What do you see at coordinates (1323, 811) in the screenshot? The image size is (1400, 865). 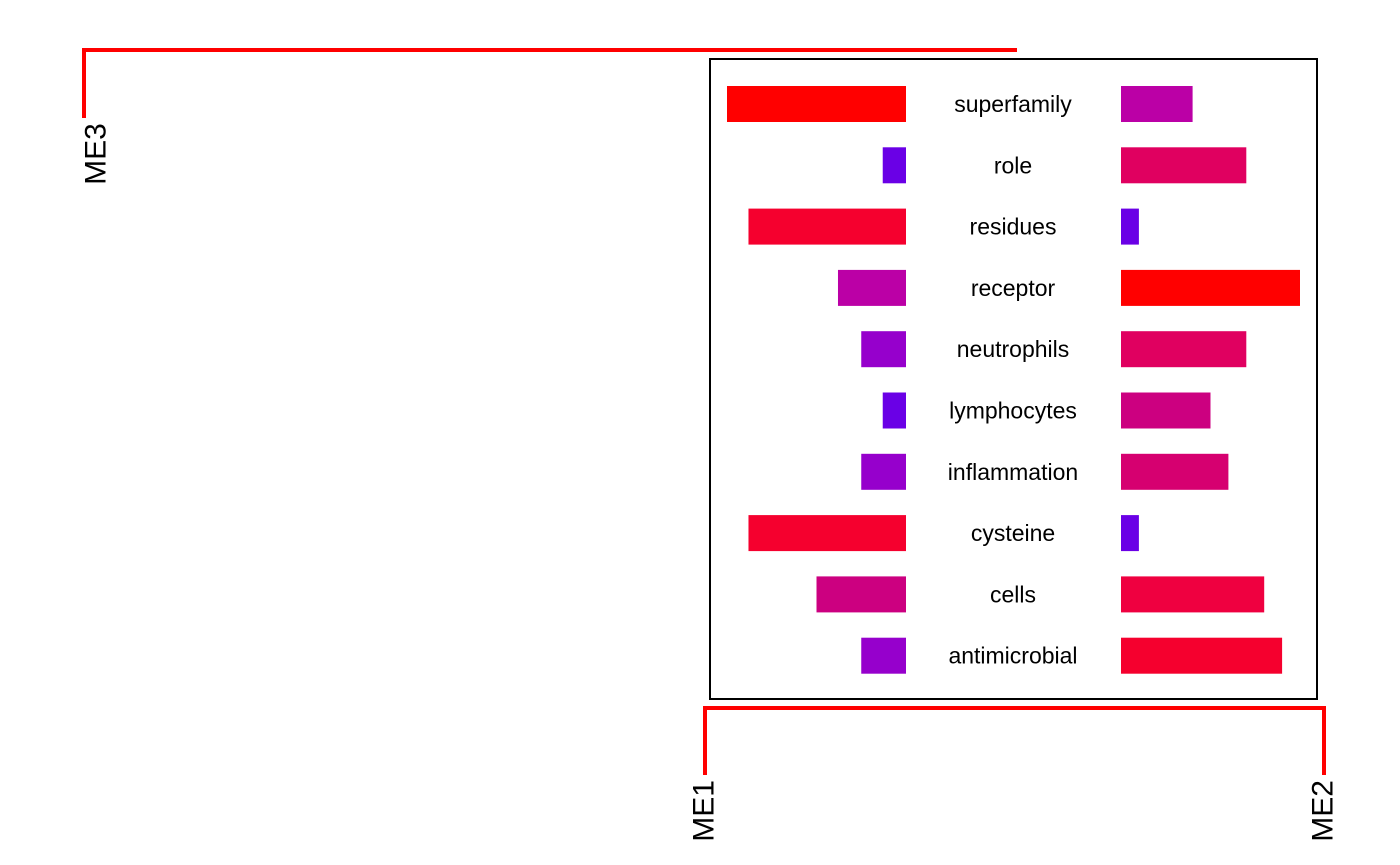 I see `leaf-label-me2: ME2` at bounding box center [1323, 811].